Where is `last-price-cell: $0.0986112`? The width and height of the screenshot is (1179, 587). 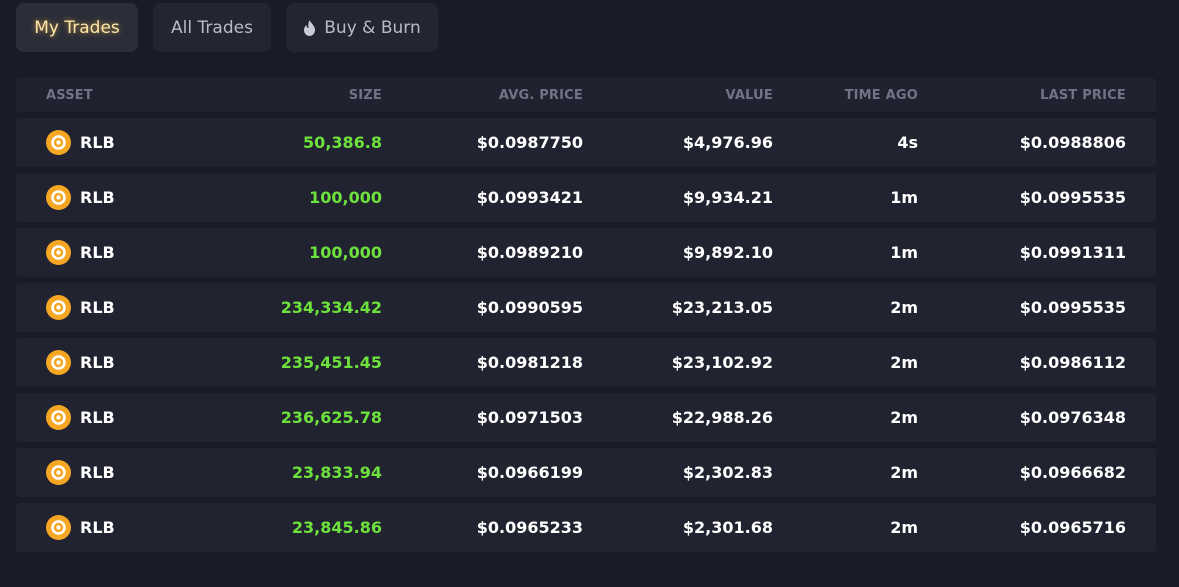
last-price-cell: $0.0986112 is located at coordinates (1072, 362).